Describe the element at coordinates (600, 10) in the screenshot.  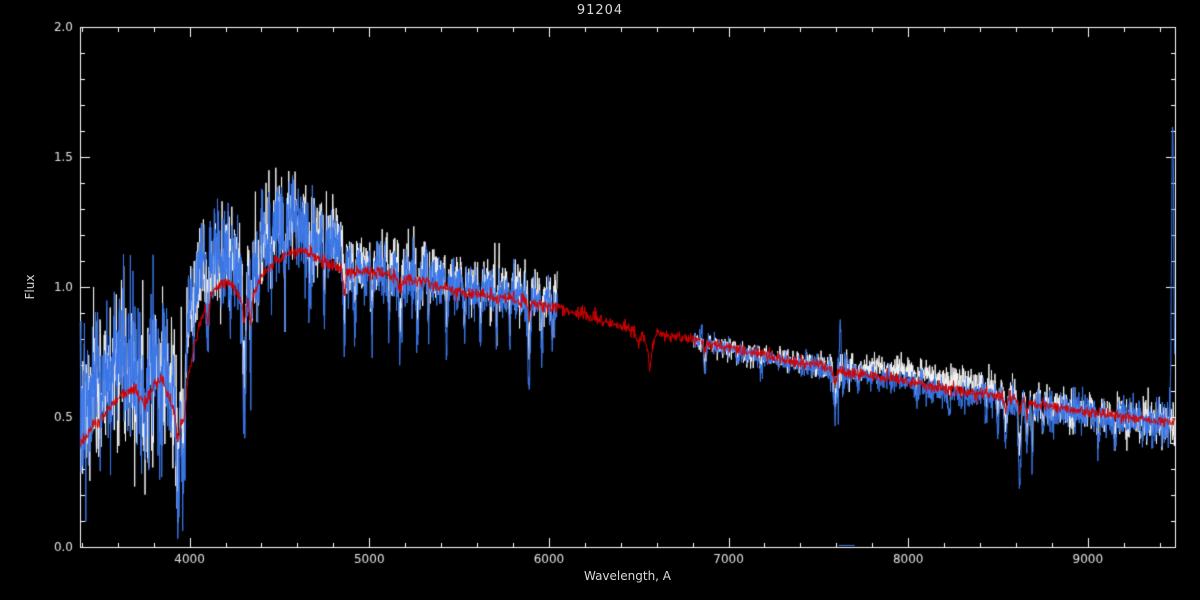
I see `chart-title: 91204` at that location.